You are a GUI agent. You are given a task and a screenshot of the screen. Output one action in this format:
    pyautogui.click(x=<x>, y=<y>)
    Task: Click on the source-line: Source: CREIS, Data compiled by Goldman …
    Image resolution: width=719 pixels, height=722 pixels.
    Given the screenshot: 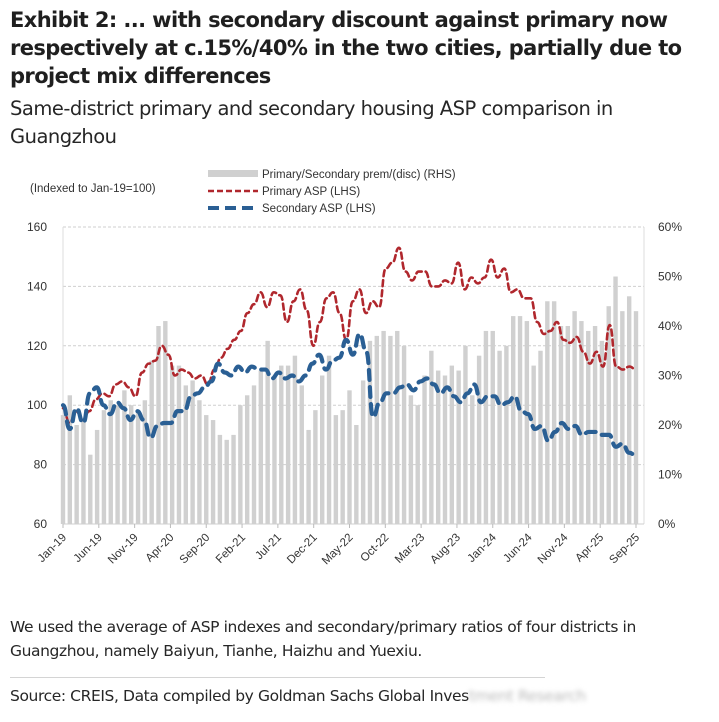 What is the action you would take?
    pyautogui.click(x=298, y=696)
    